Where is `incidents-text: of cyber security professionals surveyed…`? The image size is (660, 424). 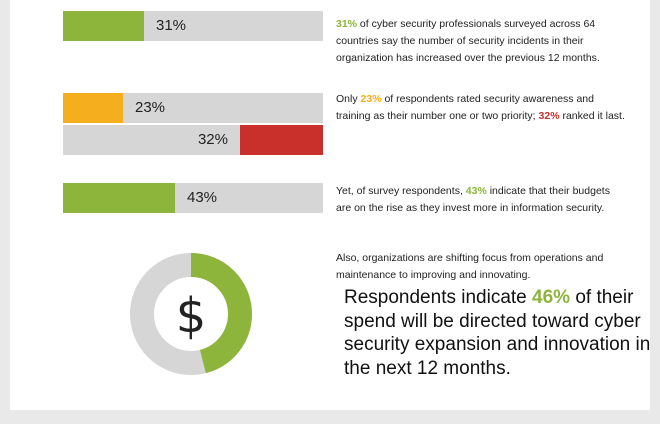
incidents-text: of cyber security professionals surveyed… is located at coordinates (468, 41).